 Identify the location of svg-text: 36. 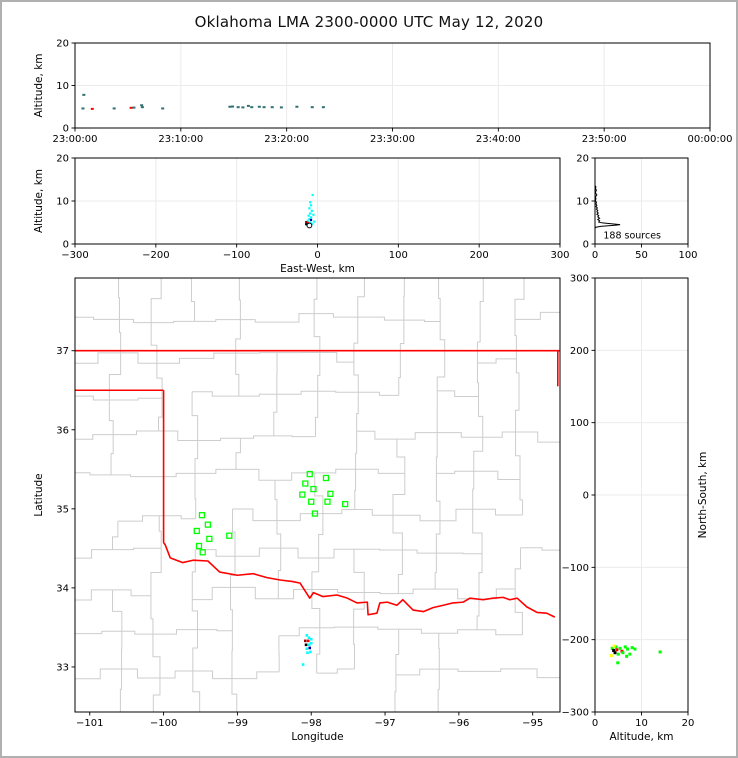
(62, 430).